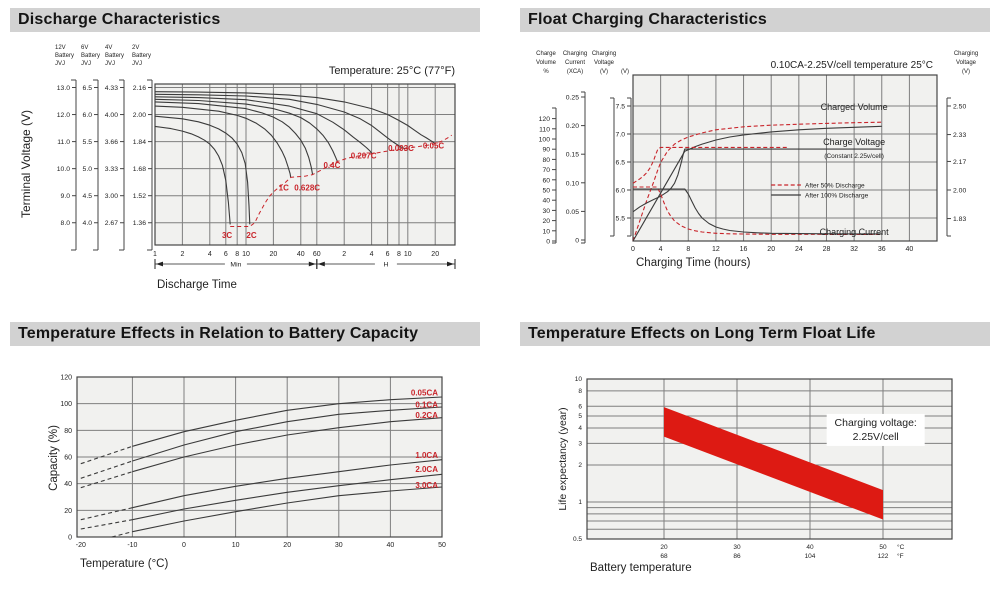  What do you see at coordinates (139, 169) in the screenshot?
I see `scale-tick-label: 1.68` at bounding box center [139, 169].